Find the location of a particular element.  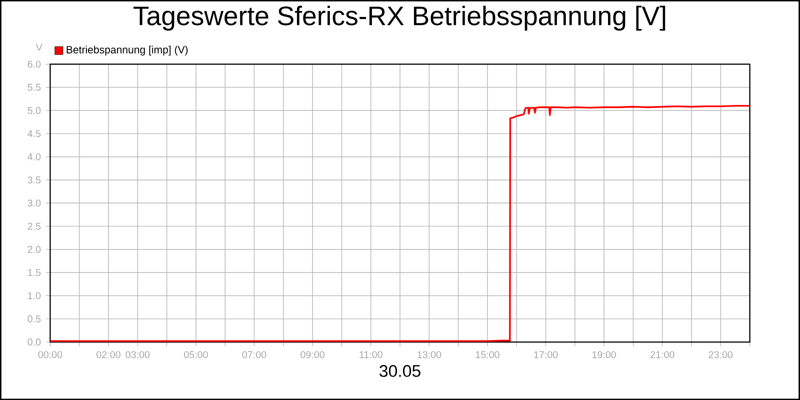

x-axis-title: 30.05 is located at coordinates (400, 370).